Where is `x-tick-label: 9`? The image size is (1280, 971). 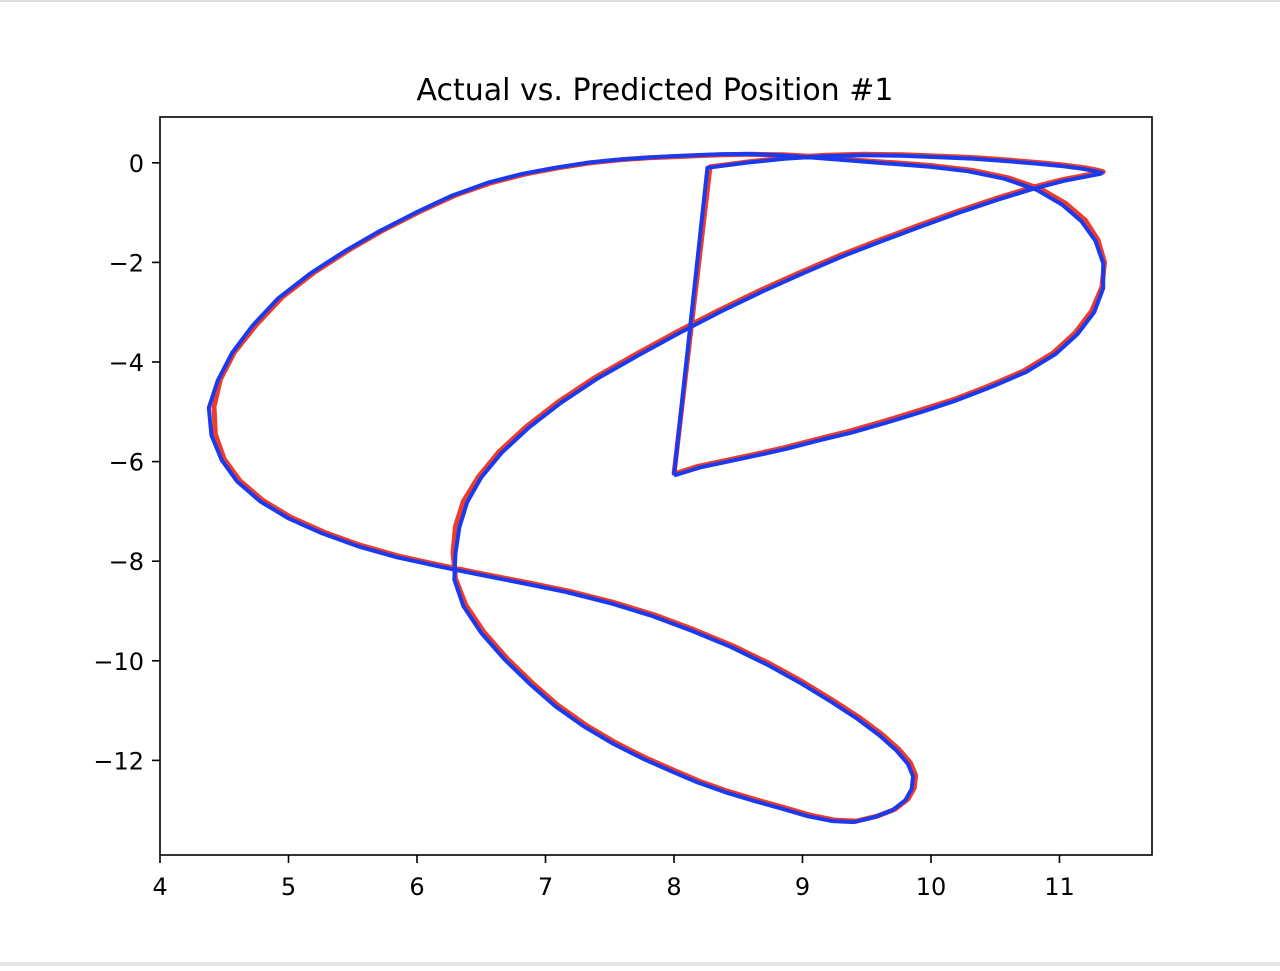
x-tick-label: 9 is located at coordinates (802, 887).